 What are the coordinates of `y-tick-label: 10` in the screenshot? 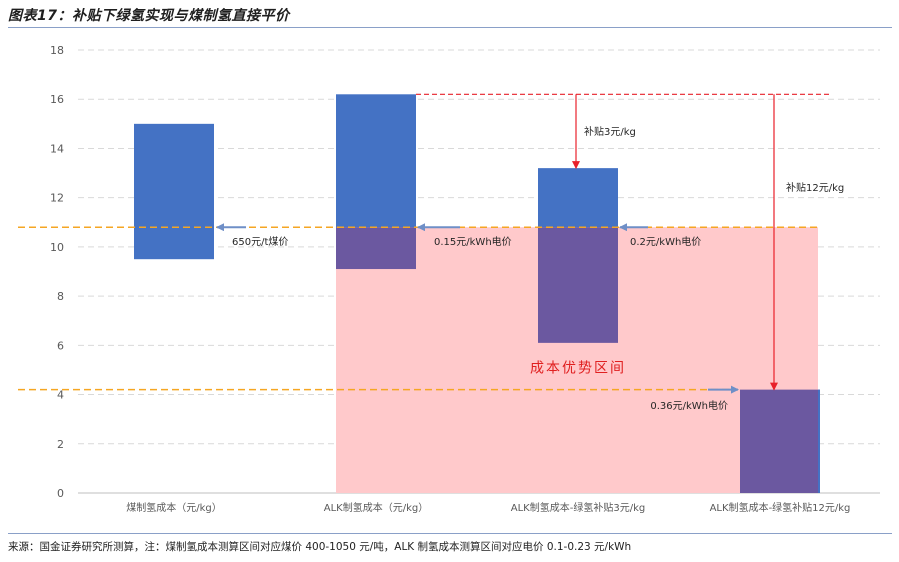 It's located at (57, 247).